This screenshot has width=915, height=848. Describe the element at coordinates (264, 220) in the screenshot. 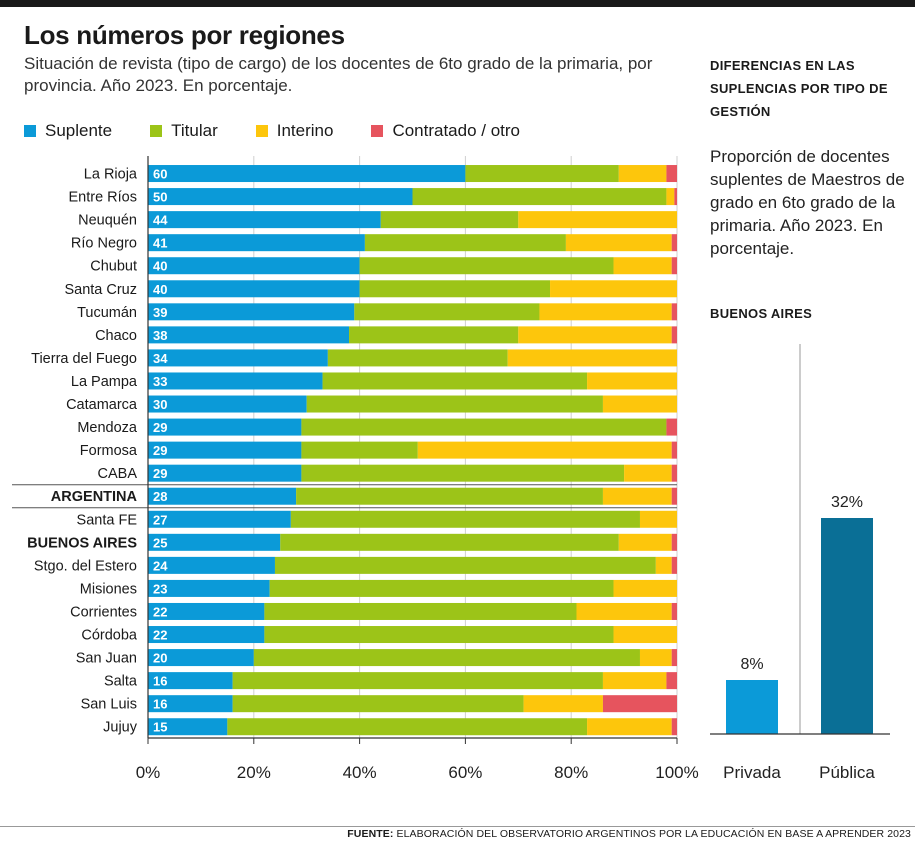

I see `bar-suplente-neuquen` at that location.